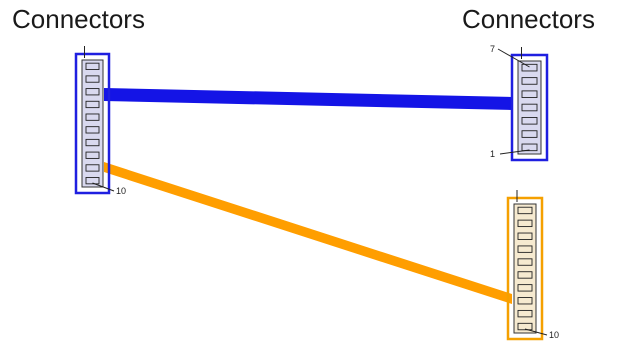 This screenshot has height=344, width=622. What do you see at coordinates (528, 19) in the screenshot?
I see `right-connectors-title: Connectors` at bounding box center [528, 19].